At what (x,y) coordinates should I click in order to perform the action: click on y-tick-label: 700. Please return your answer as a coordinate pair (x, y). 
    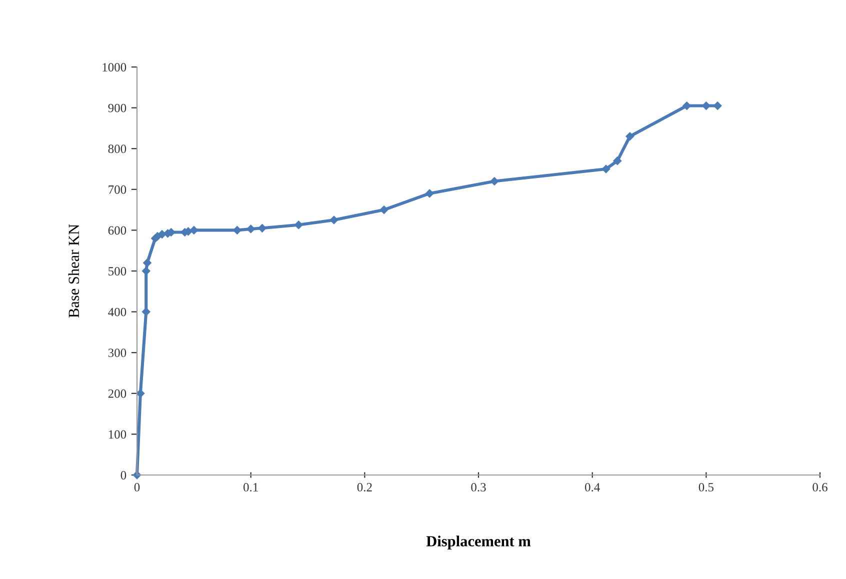
    Looking at the image, I should click on (117, 189).